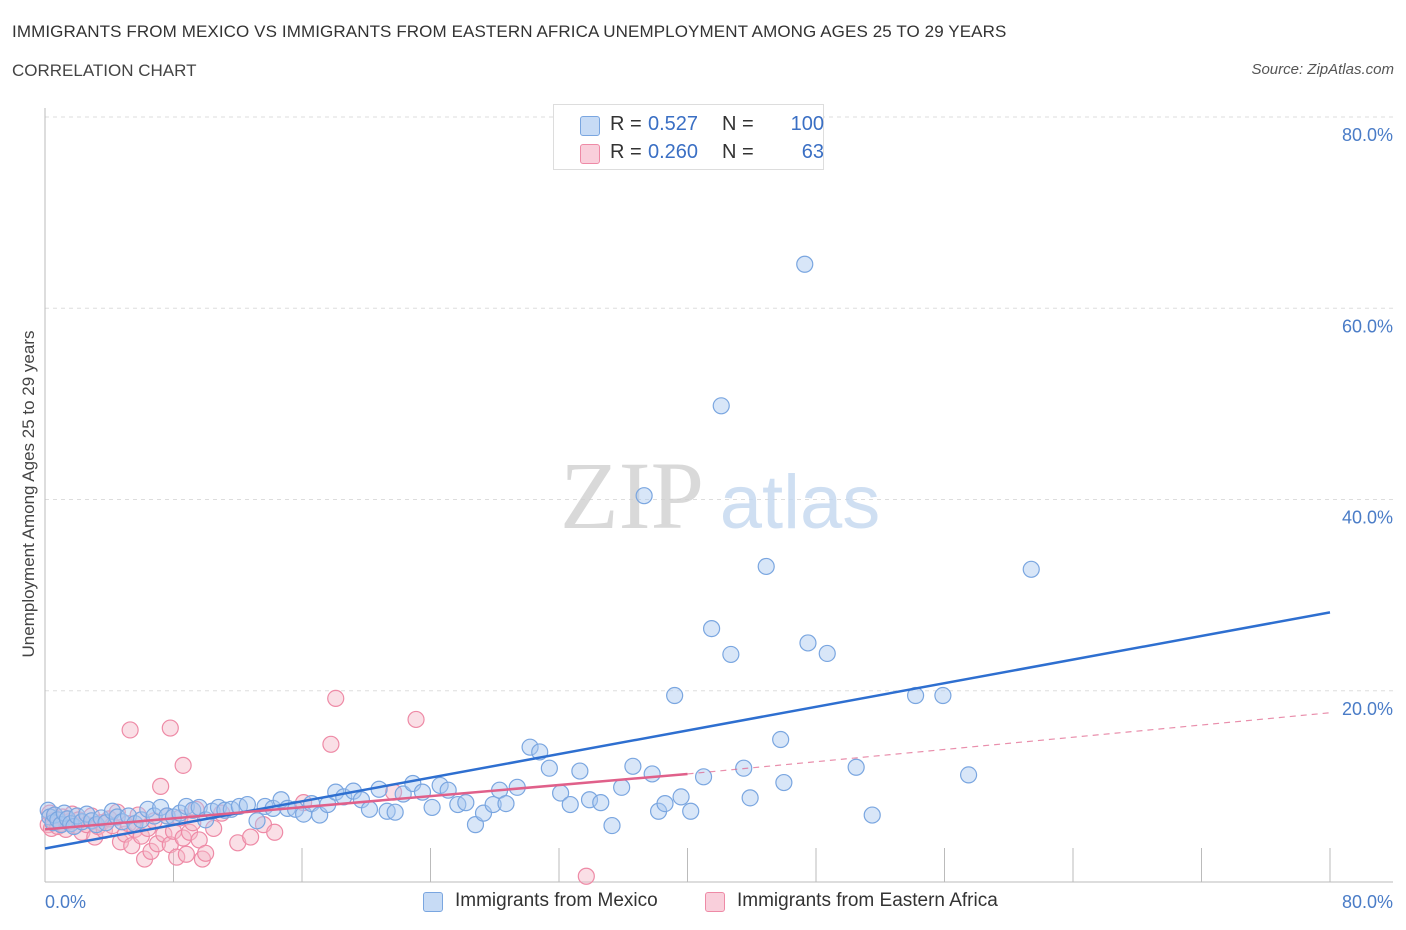 This screenshot has width=1406, height=930. Describe the element at coordinates (1367, 135) in the screenshot. I see `y-tick-label: 80.0%` at that location.